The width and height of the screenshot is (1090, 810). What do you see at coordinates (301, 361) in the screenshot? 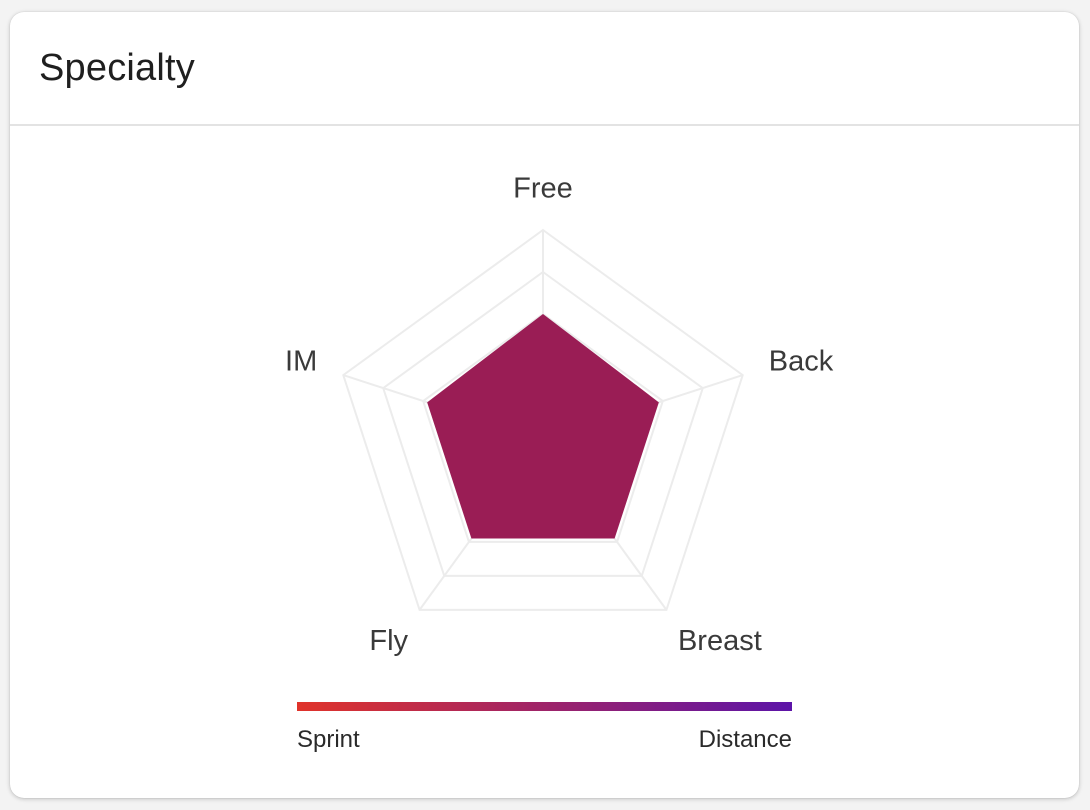
I see `axis-label-im: IM` at bounding box center [301, 361].